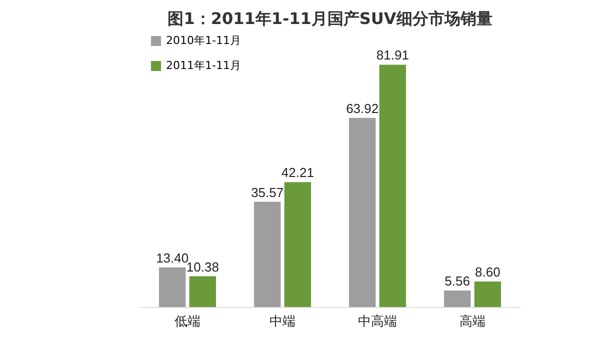  Describe the element at coordinates (473, 322) in the screenshot. I see `x-tick-label: 高端` at that location.